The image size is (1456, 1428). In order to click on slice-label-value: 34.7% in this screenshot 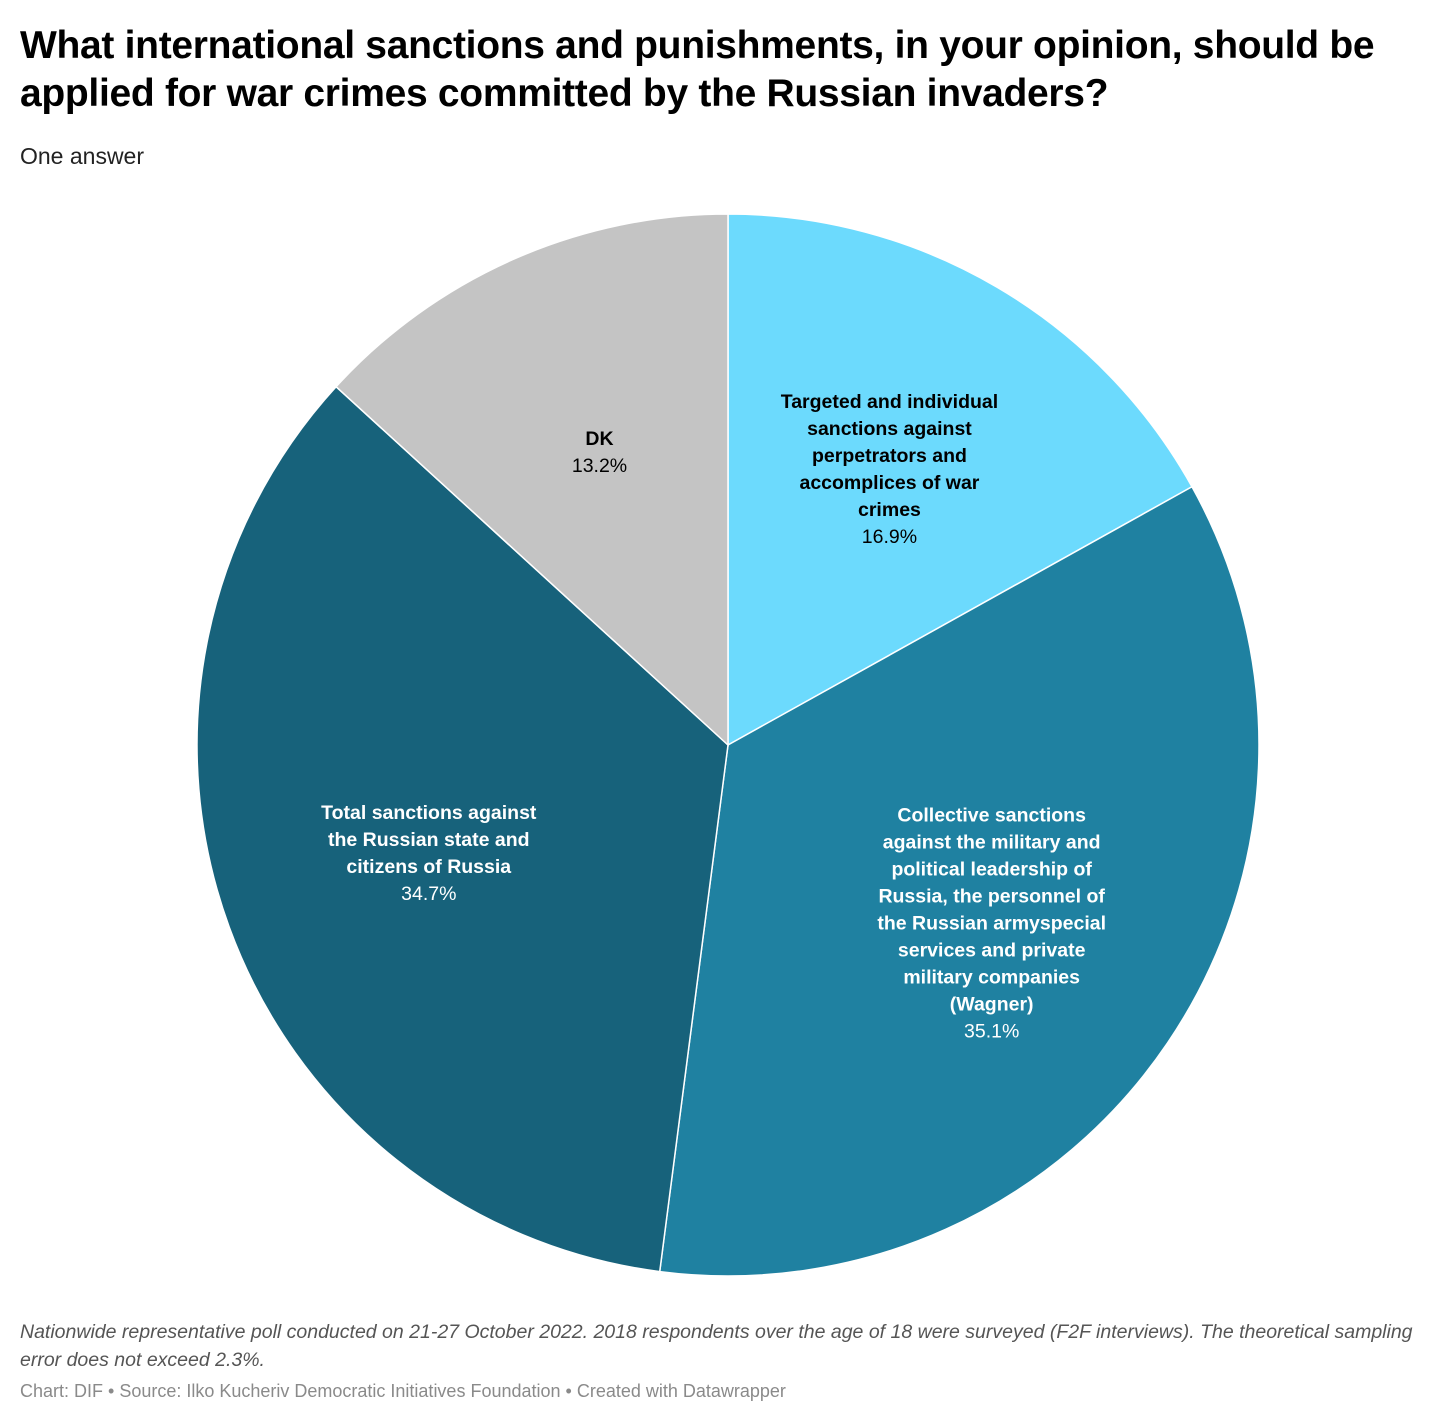, I will do `click(429, 894)`.